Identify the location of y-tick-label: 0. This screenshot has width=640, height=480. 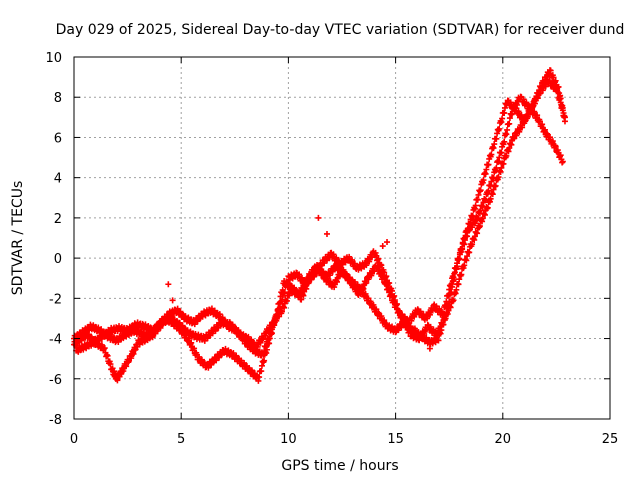
(58, 259).